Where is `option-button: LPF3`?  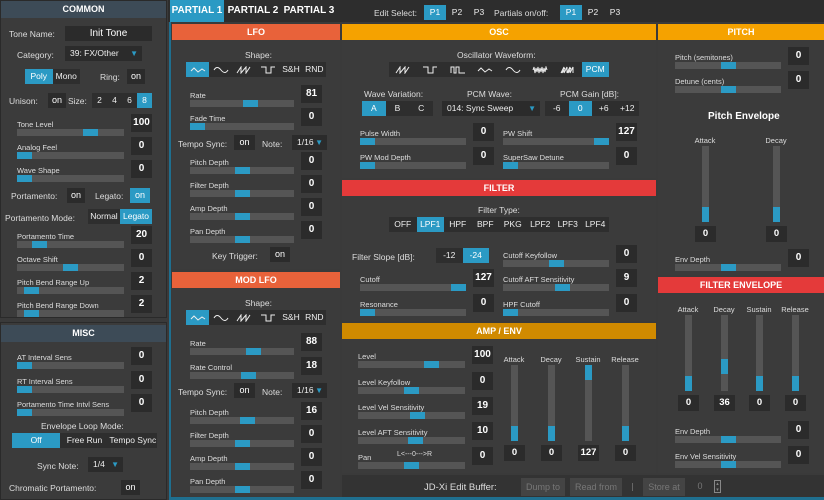
option-button: LPF3 is located at coordinates (567, 224).